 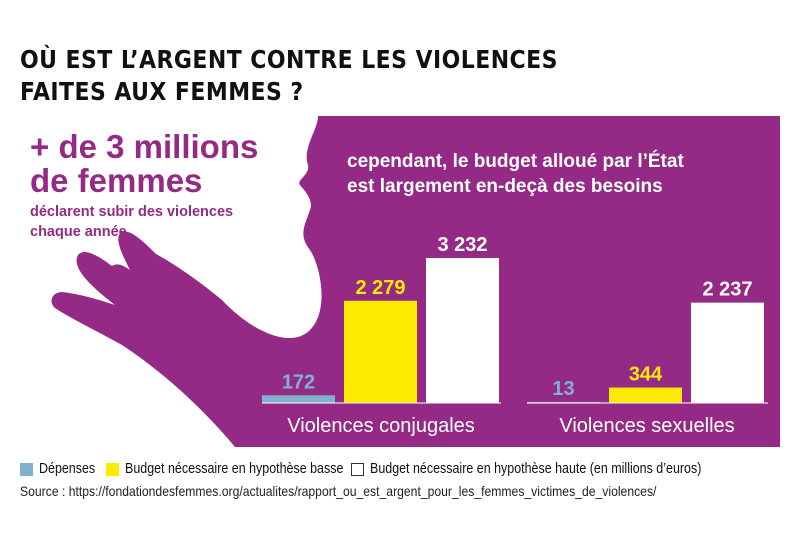 I want to click on stat-headline-line-2: de femmes, so click(x=116, y=180).